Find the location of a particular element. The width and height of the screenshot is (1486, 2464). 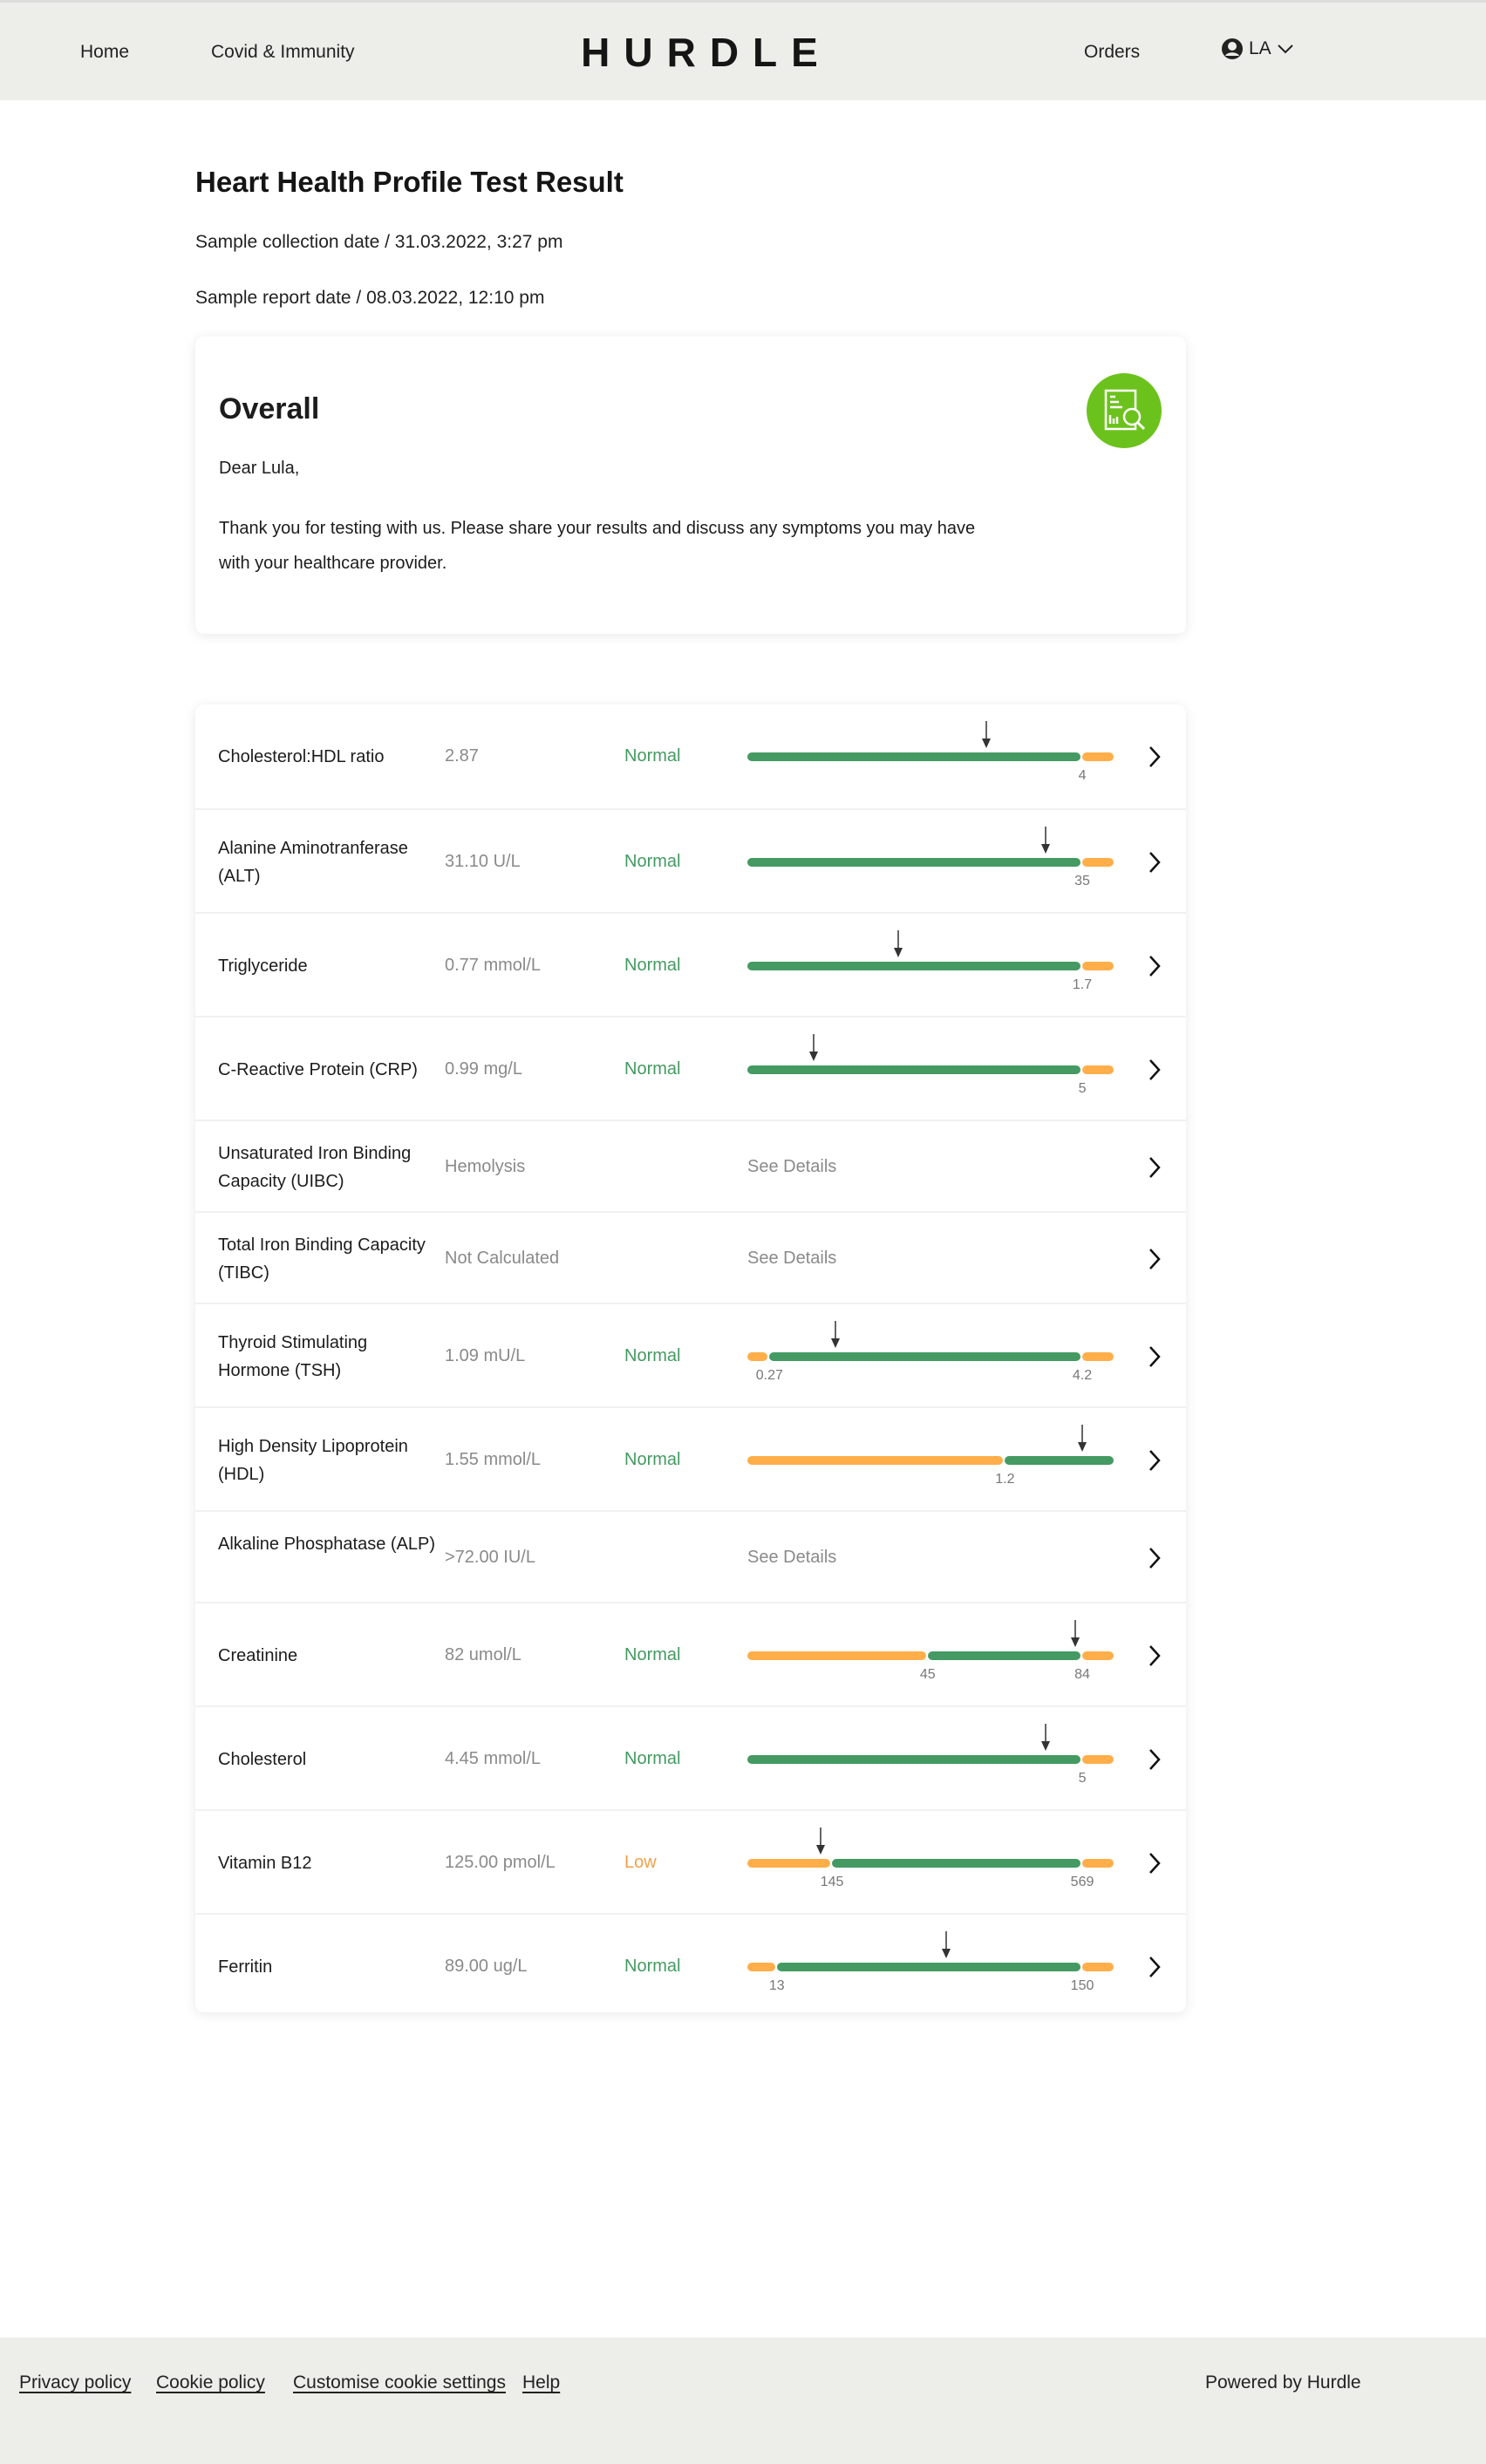

result-name: Alkaline Phosphatase (ALP) is located at coordinates (327, 1544).